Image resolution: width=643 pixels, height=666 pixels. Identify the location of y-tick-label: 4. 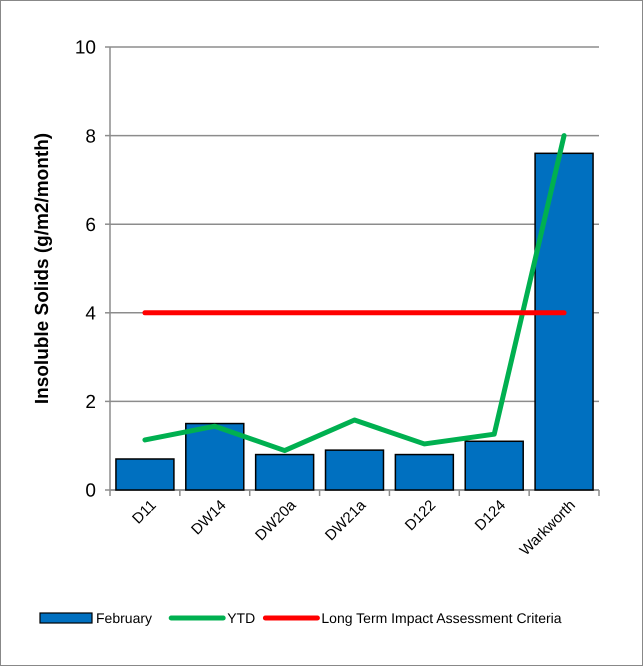
(90, 313).